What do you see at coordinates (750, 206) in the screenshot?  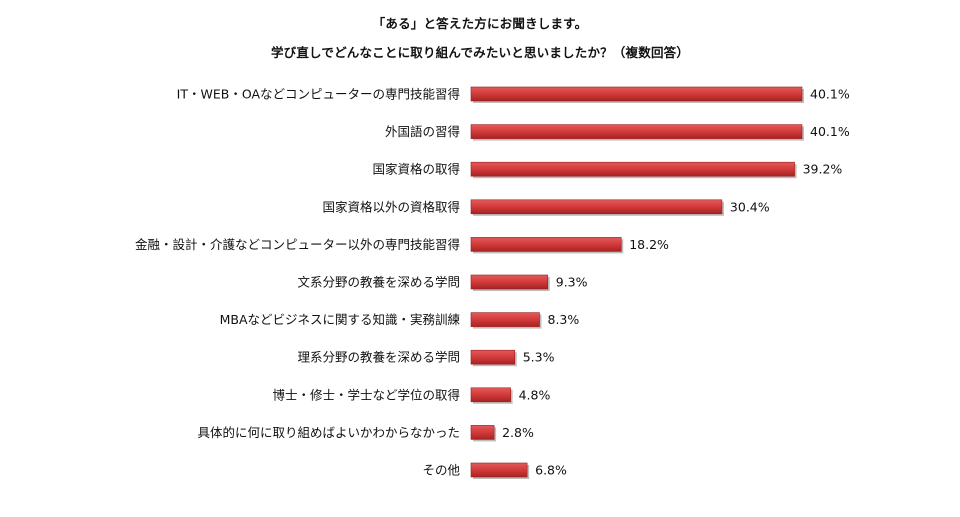 I see `value-label: 30.4%` at bounding box center [750, 206].